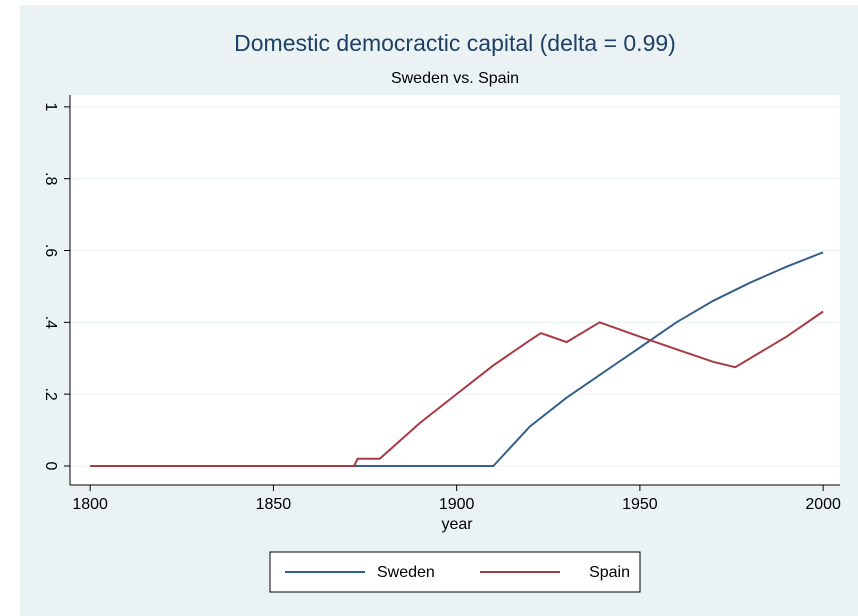  I want to click on y-tick-label: .8, so click(50, 178).